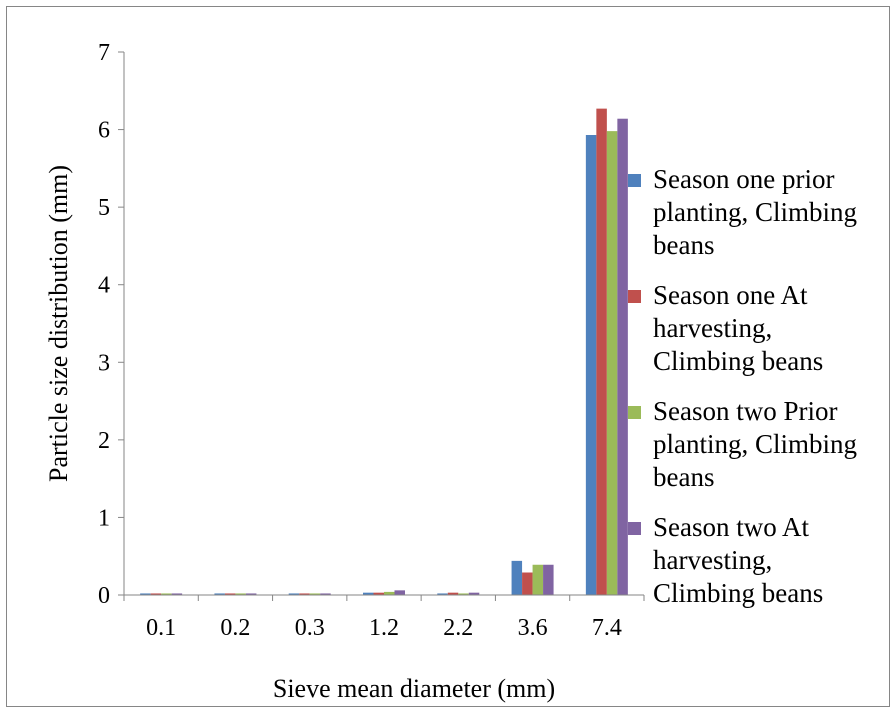 The height and width of the screenshot is (713, 896). I want to click on y-axis-title: Particle size distribution (mm), so click(58, 323).